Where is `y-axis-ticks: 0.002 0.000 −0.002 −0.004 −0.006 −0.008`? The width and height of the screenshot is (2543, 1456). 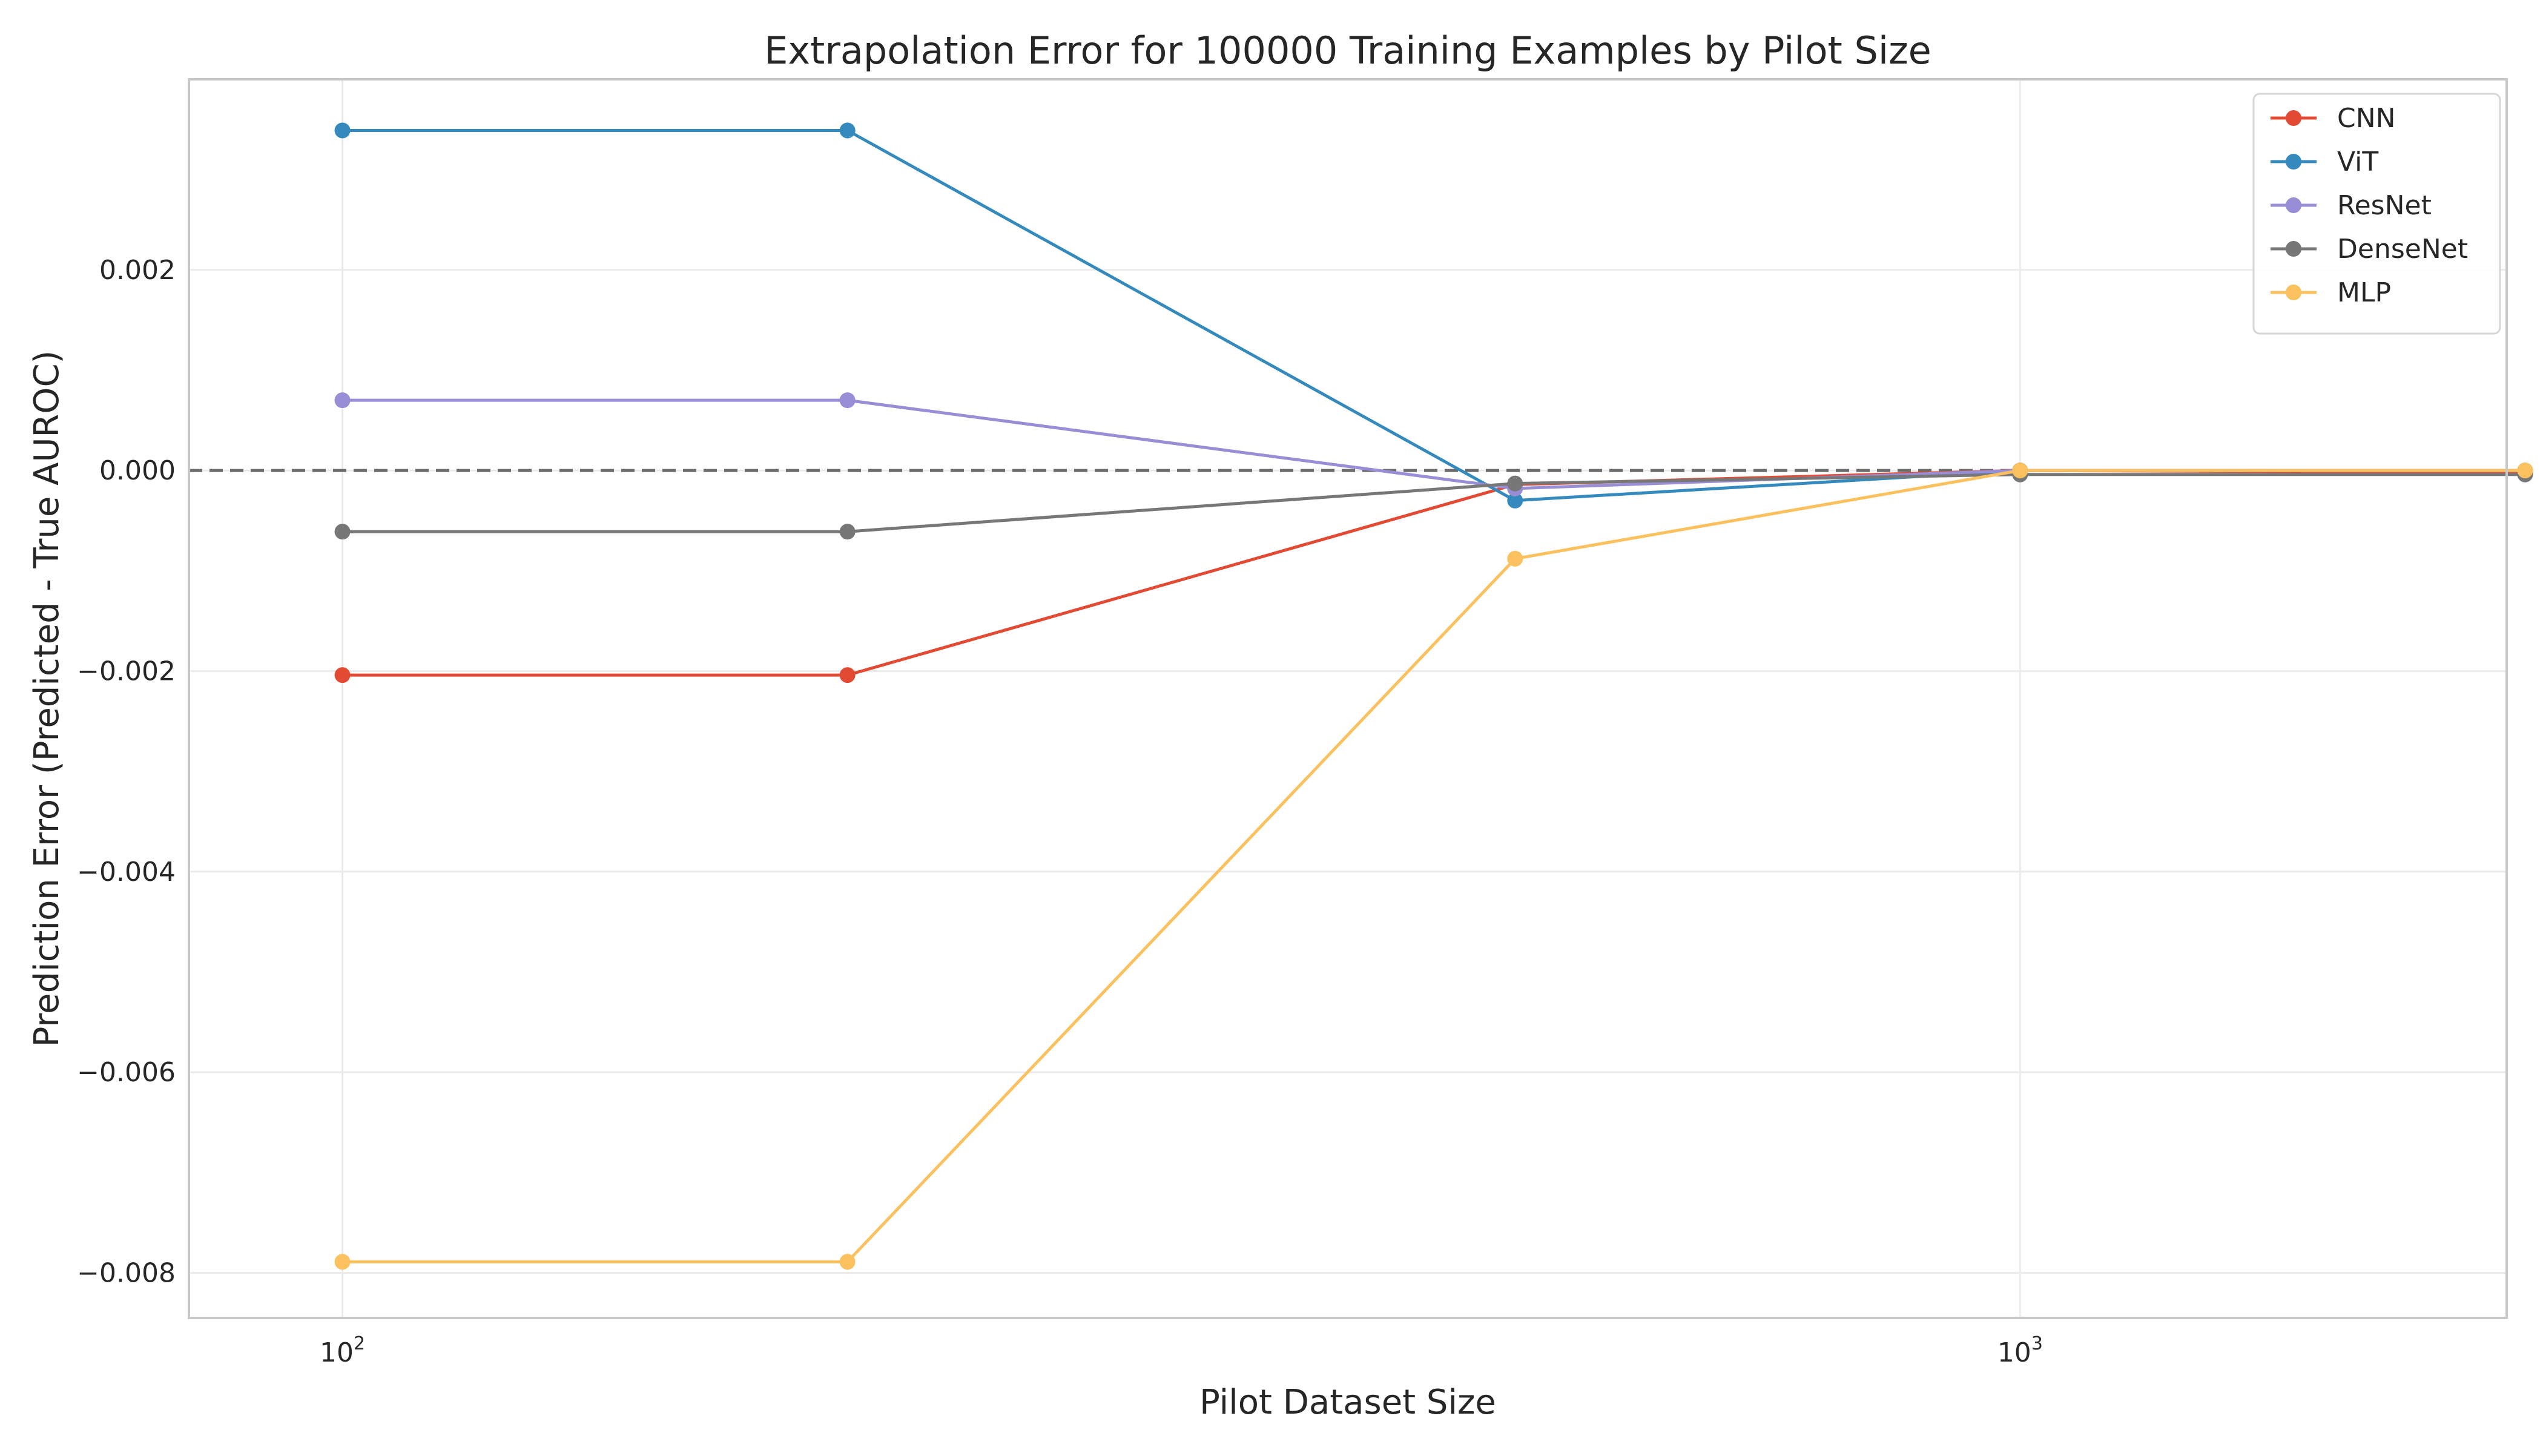 y-axis-ticks: 0.002 0.000 −0.002 −0.004 −0.006 −0.008 is located at coordinates (127, 772).